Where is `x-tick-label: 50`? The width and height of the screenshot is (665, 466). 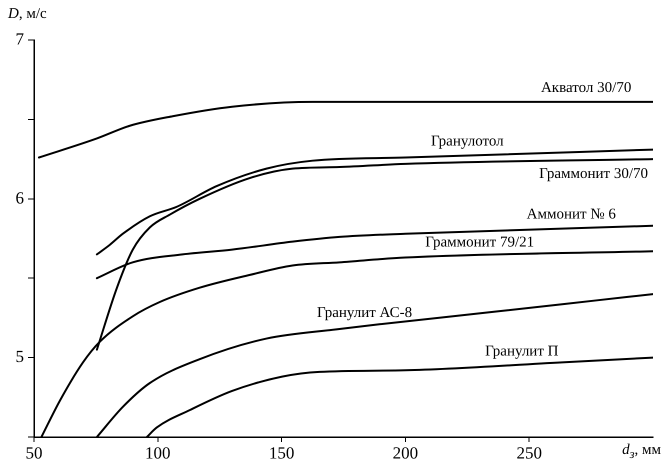 x-tick-label: 50 is located at coordinates (34, 453).